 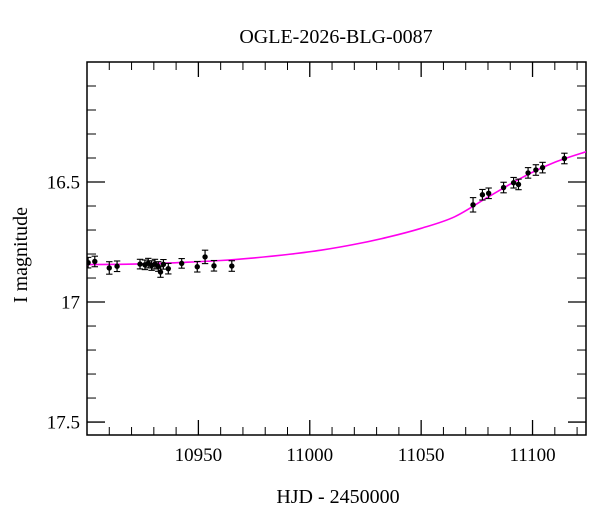 What do you see at coordinates (421, 455) in the screenshot?
I see `x-tick-label: 11050` at bounding box center [421, 455].